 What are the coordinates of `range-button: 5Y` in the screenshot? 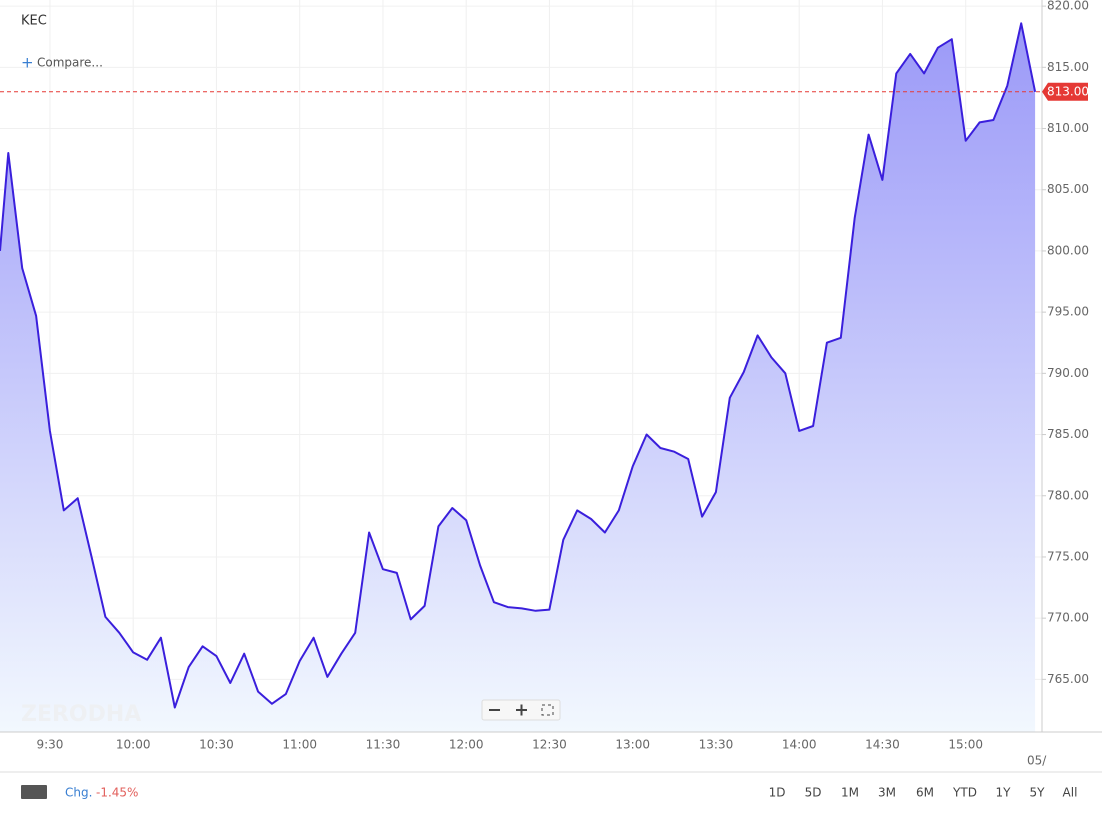 It's located at (1038, 793).